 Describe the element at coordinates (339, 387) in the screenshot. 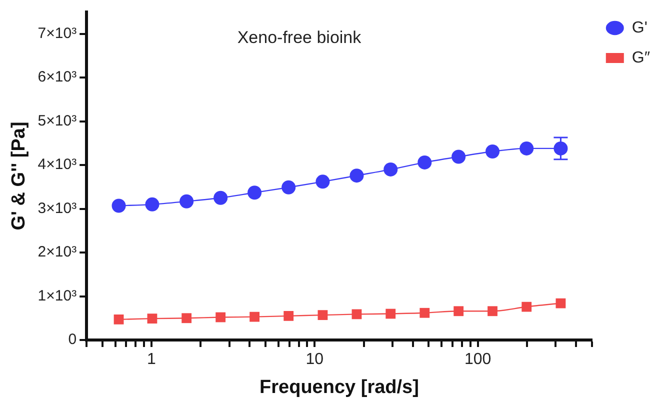

I see `x-axis-title: Frequency [rad/s]` at that location.